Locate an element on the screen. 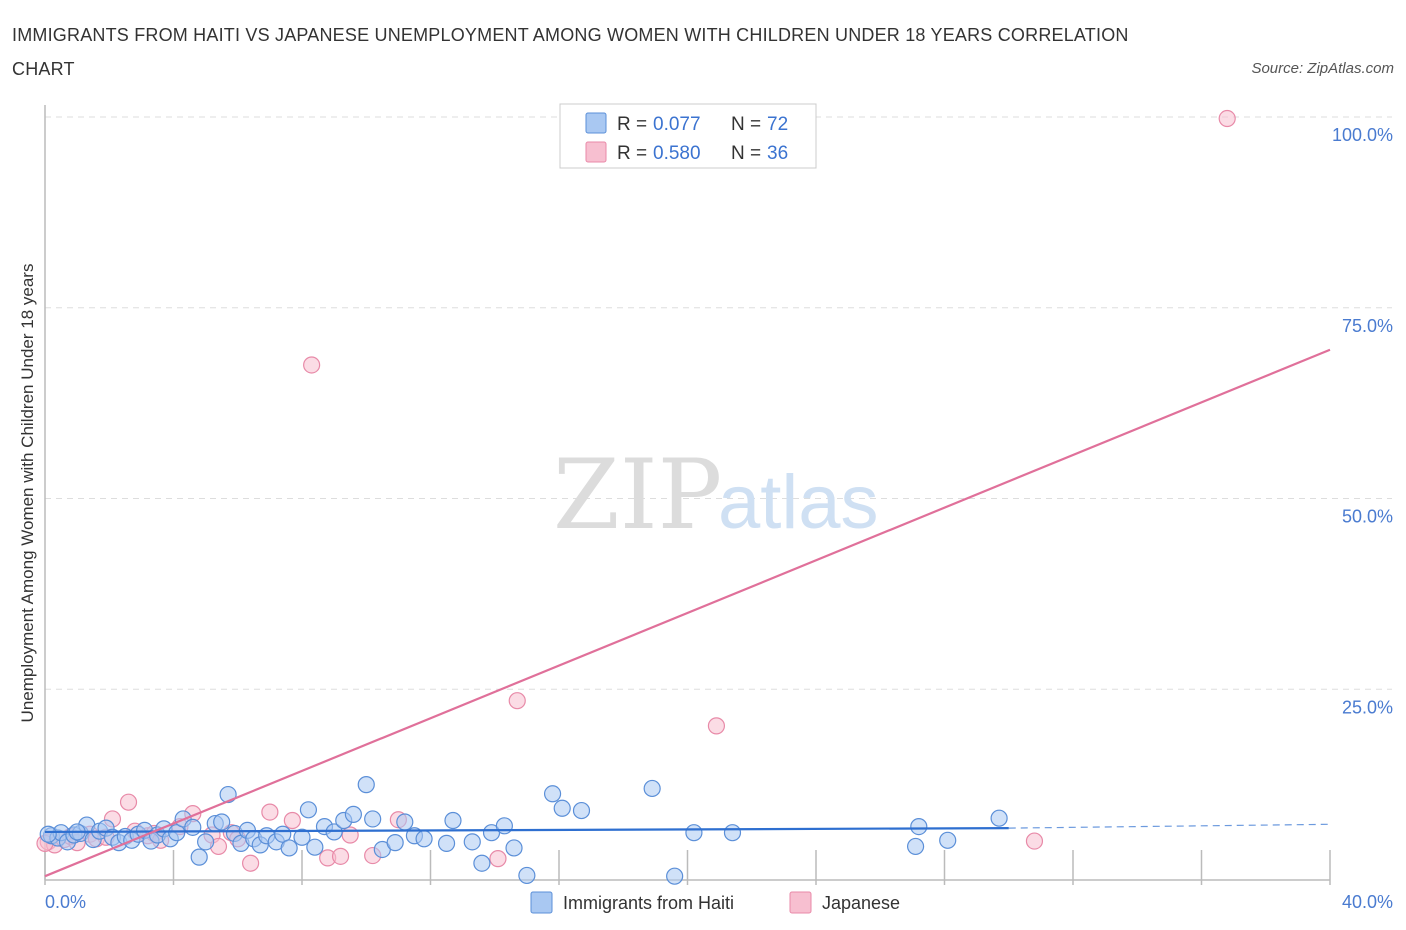 The width and height of the screenshot is (1406, 930). haiti-trend-line is located at coordinates (526, 830).